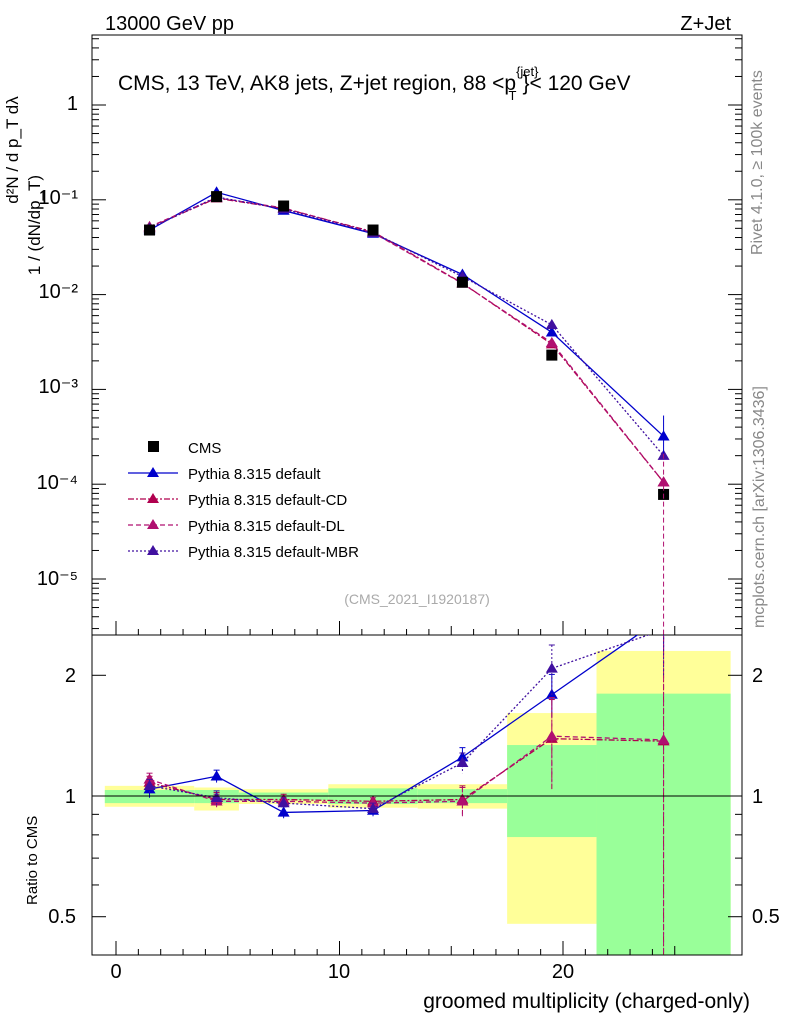  Describe the element at coordinates (266, 526) in the screenshot. I see `legend-label: Pythia 8.315 default-DL` at that location.